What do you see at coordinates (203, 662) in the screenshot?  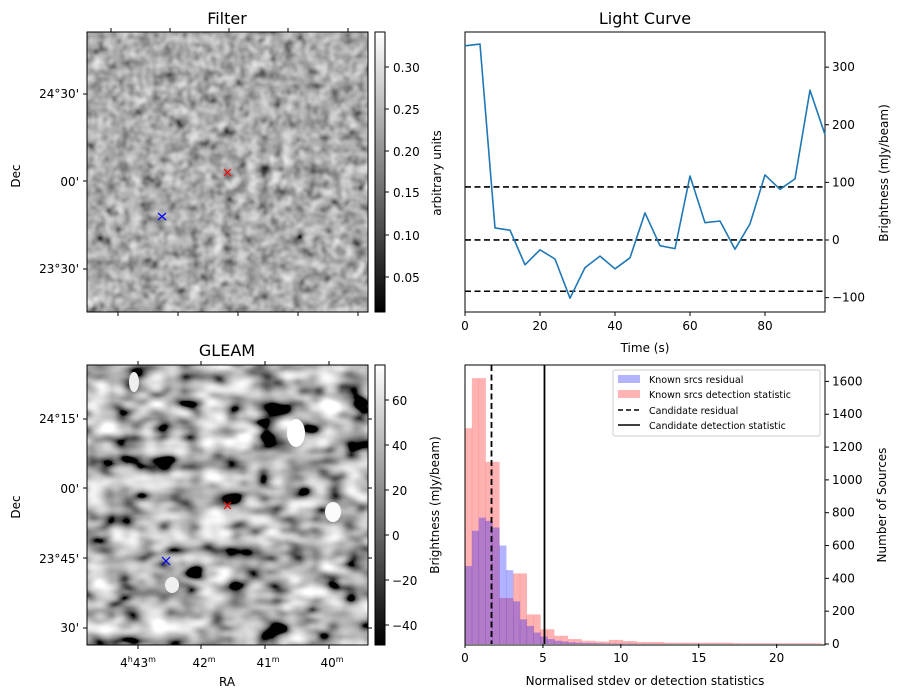 I see `gleam-xtick-label: 42m` at bounding box center [203, 662].